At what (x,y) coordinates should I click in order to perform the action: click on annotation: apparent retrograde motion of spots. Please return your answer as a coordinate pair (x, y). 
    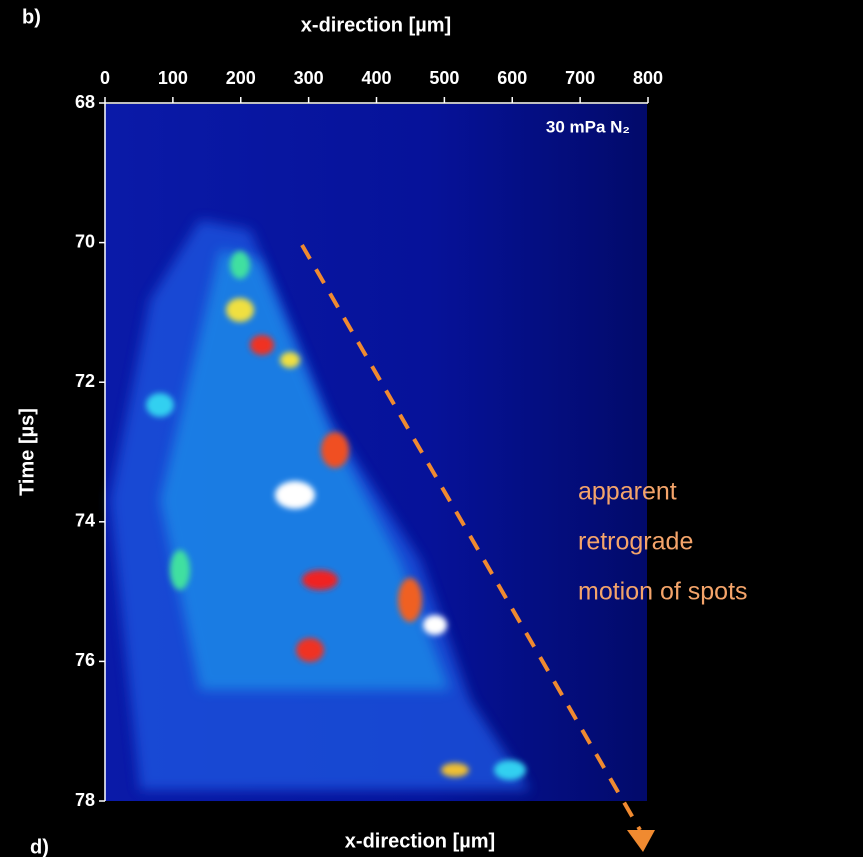
    Looking at the image, I should click on (663, 542).